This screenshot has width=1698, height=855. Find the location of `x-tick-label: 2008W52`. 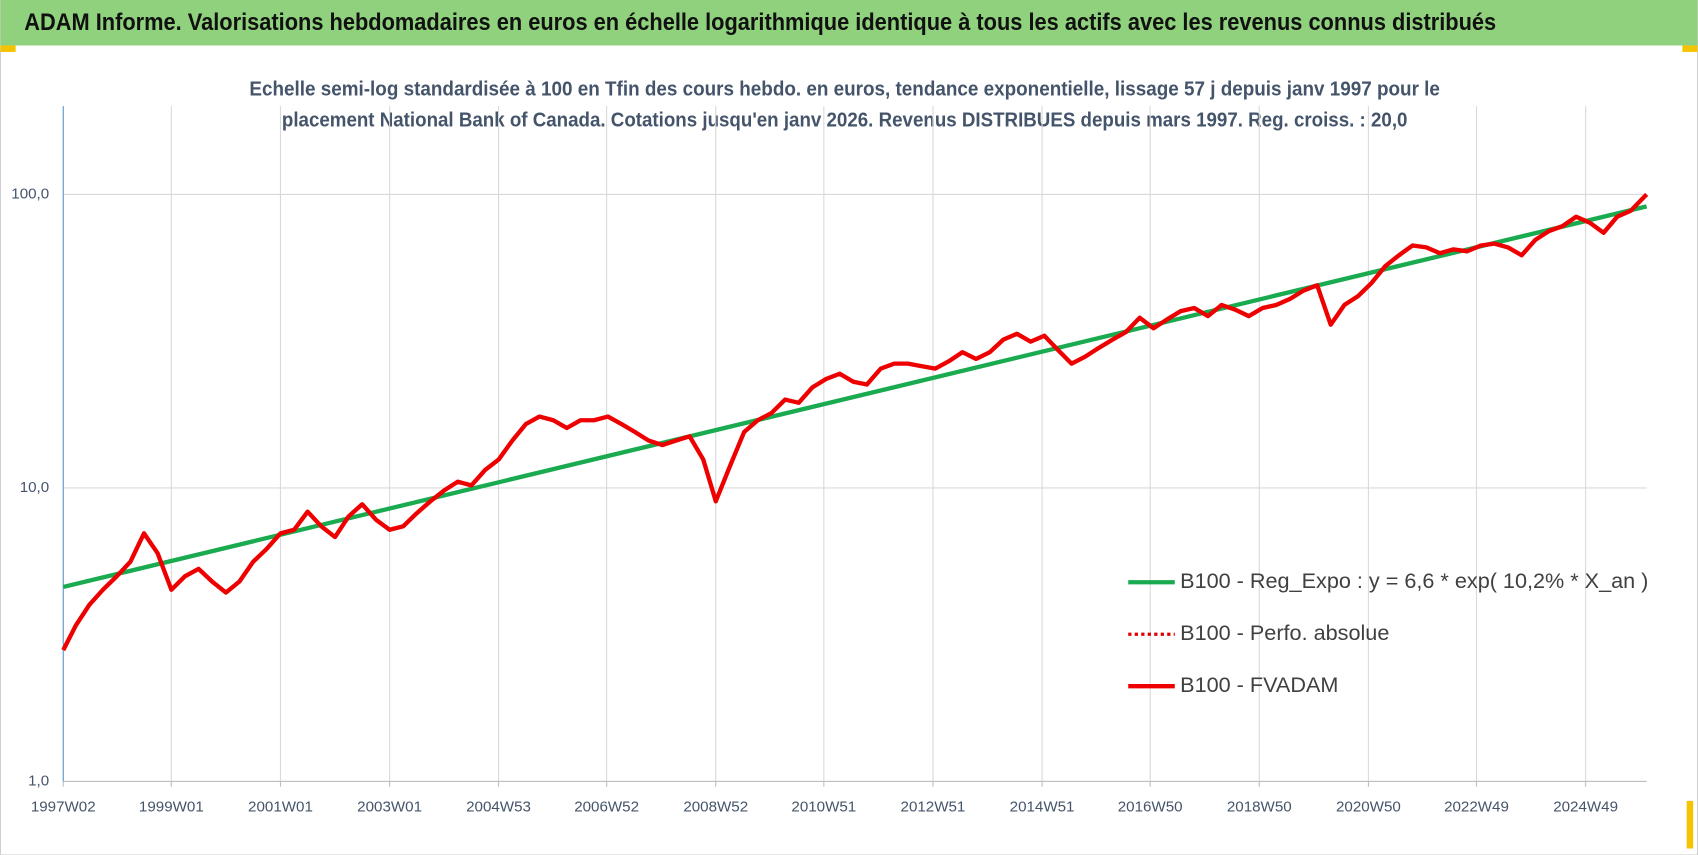

x-tick-label: 2008W52 is located at coordinates (715, 806).